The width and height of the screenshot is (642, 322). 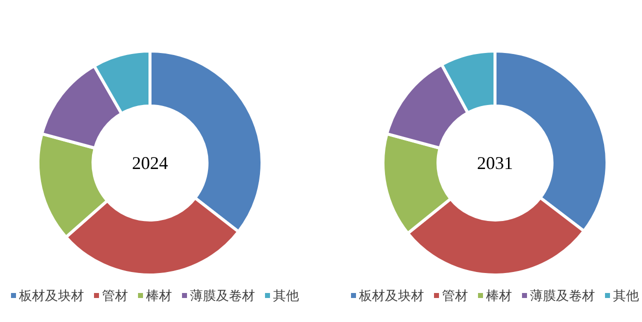 I want to click on text: 2024, so click(x=150, y=163).